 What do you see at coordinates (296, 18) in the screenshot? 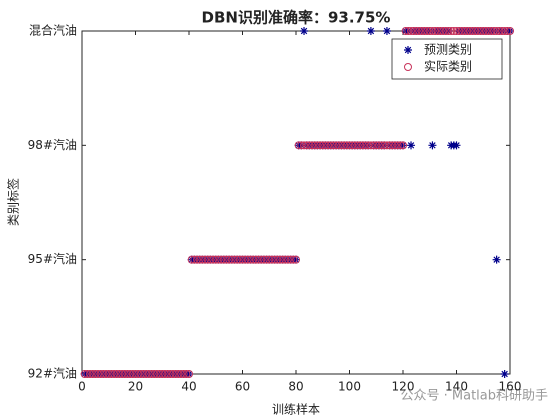
I see `chart-title: DBN识别准确率：93.75%` at bounding box center [296, 18].